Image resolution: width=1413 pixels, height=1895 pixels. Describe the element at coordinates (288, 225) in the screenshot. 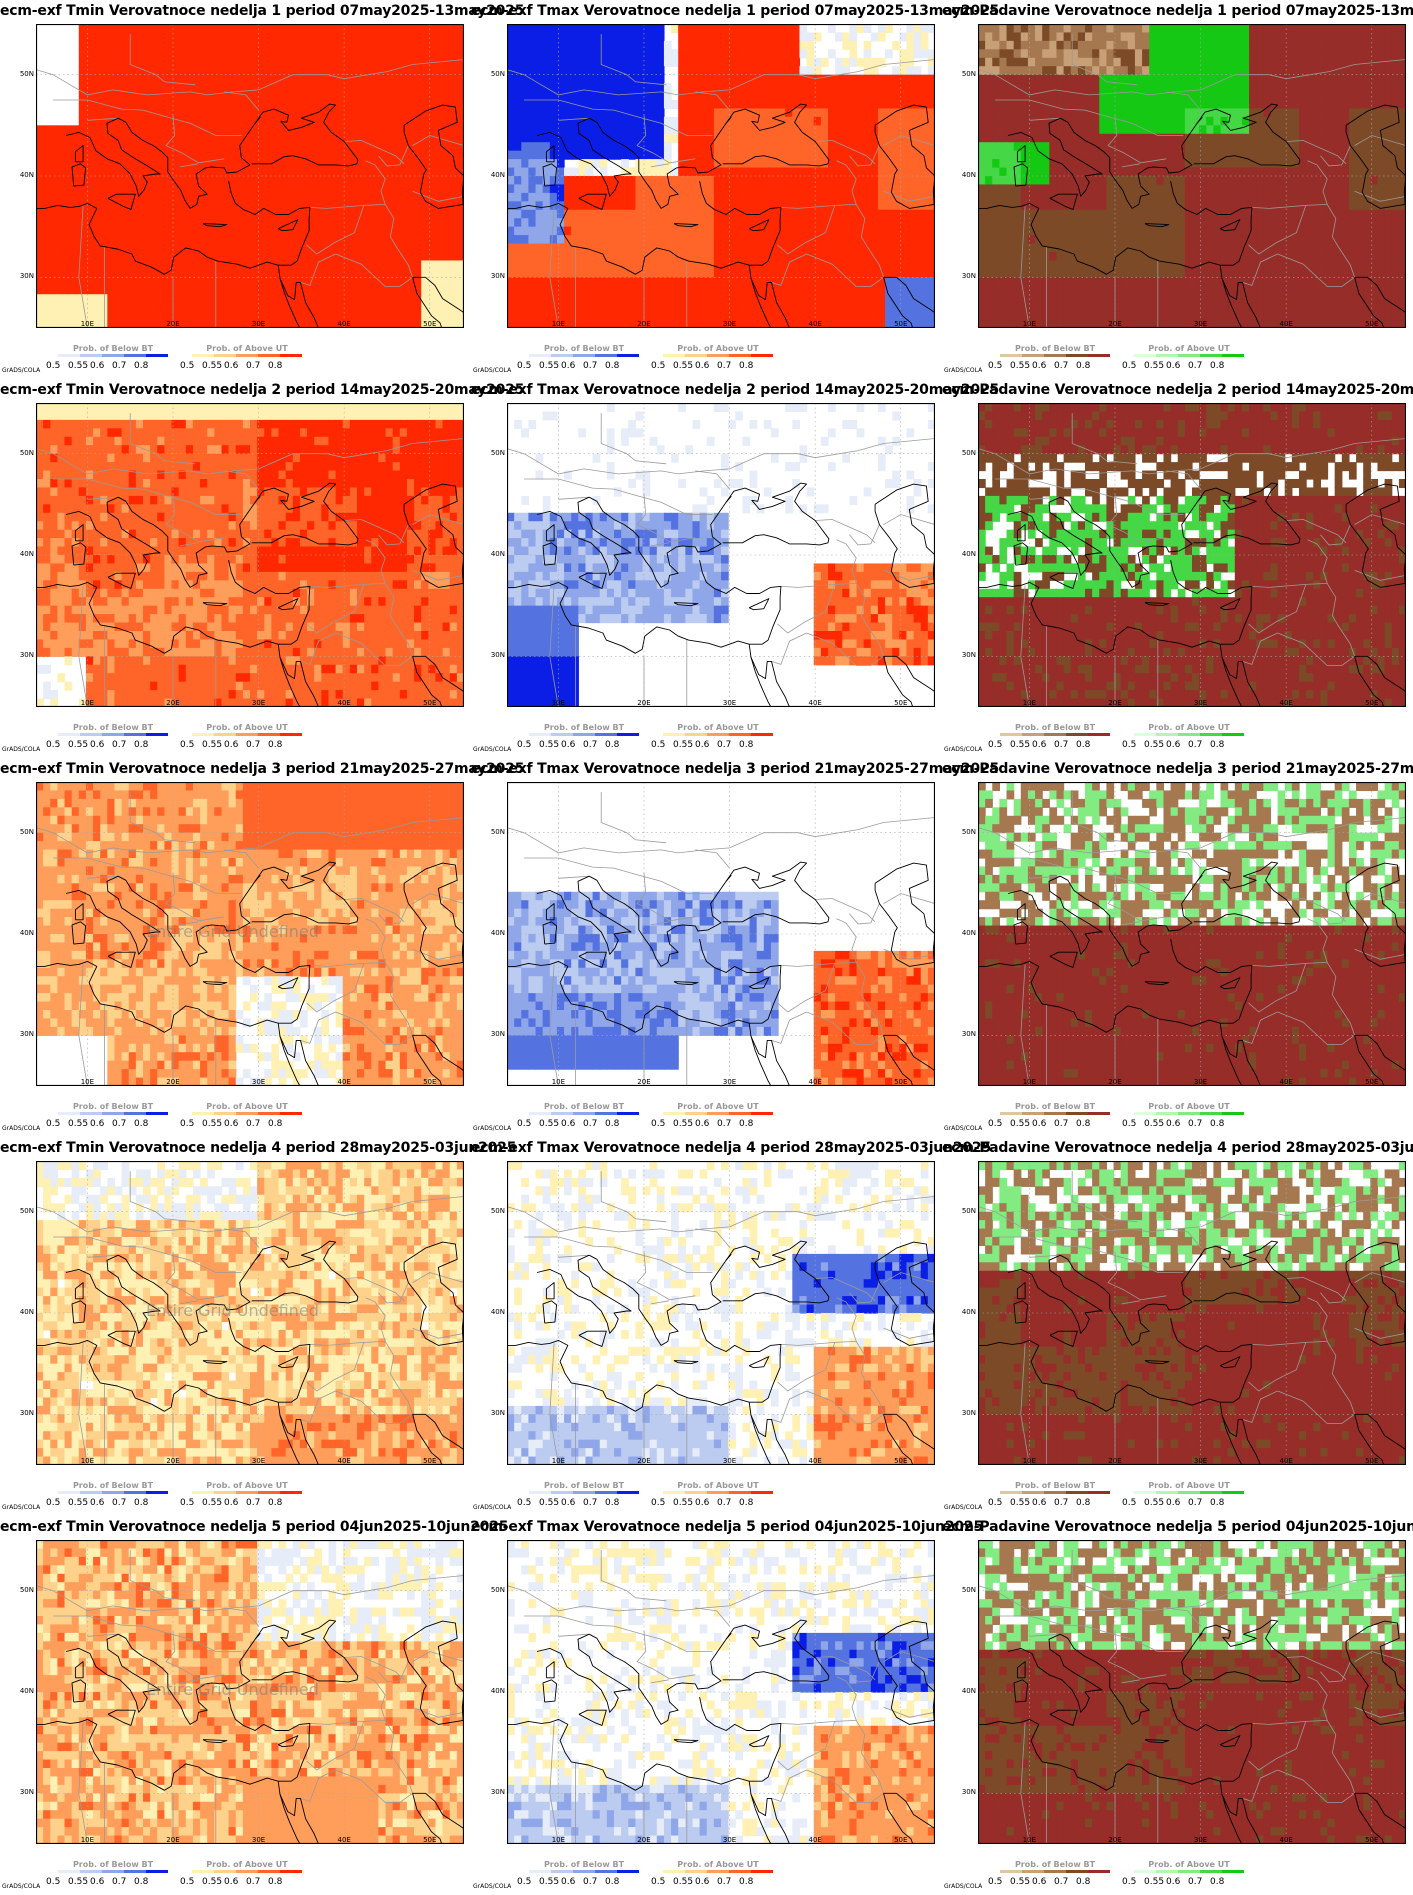

I see `coastline` at that location.